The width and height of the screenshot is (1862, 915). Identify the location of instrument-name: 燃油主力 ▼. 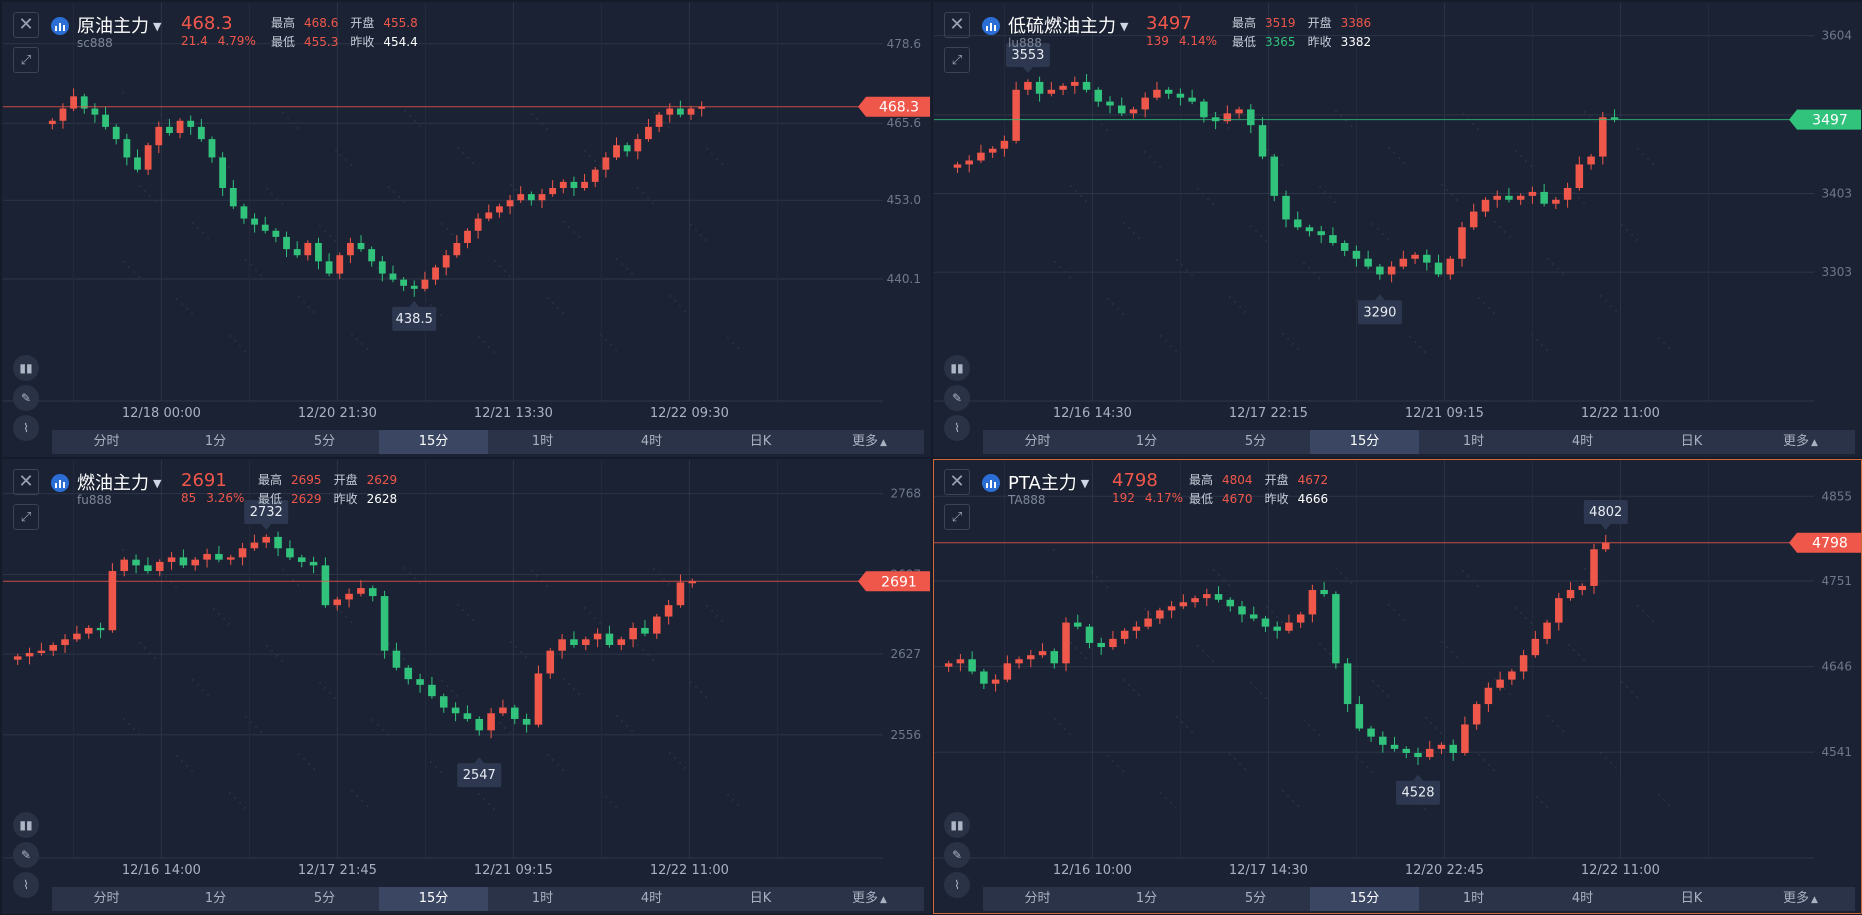
(119, 482).